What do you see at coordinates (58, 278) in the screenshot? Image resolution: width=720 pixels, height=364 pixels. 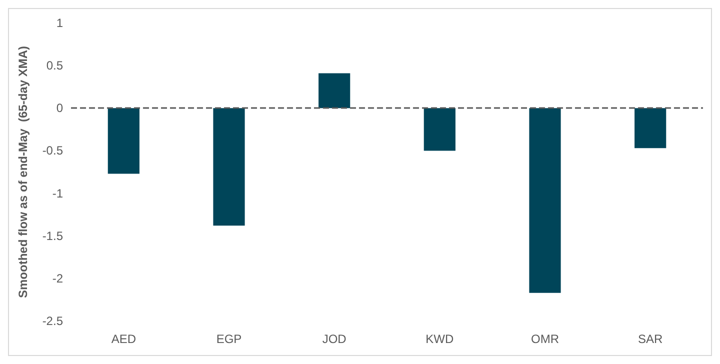 I see `y-tick-label: -2` at bounding box center [58, 278].